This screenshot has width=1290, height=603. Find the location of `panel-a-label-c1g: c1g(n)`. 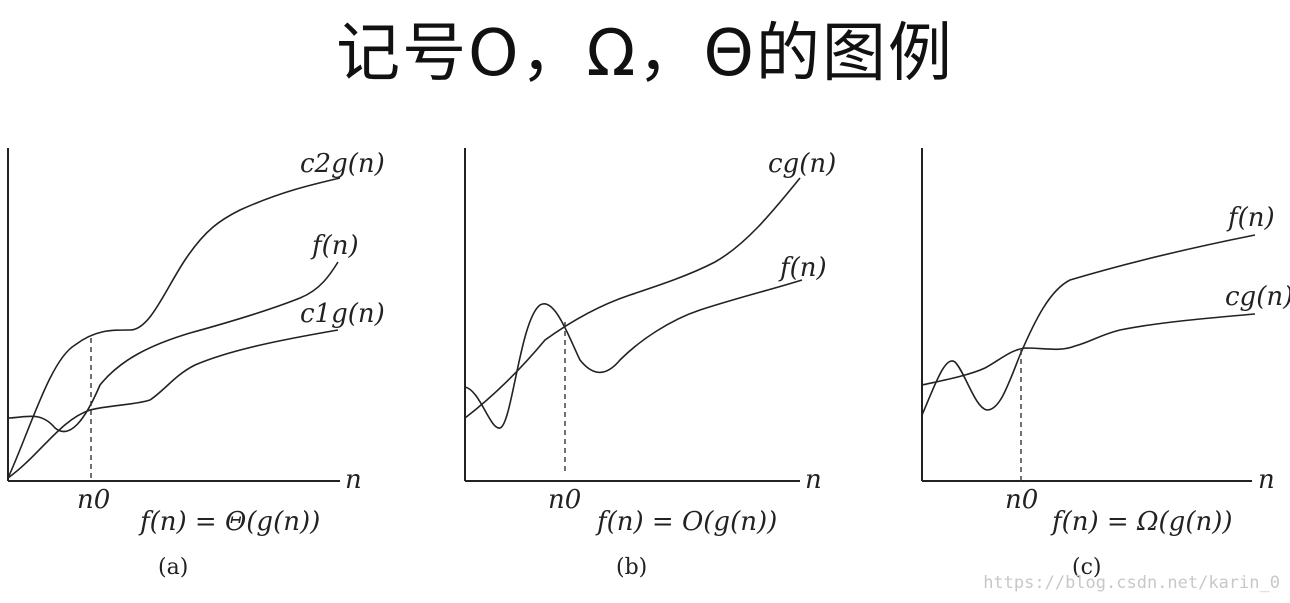

panel-a-label-c1g: c1g(n) is located at coordinates (342, 314).